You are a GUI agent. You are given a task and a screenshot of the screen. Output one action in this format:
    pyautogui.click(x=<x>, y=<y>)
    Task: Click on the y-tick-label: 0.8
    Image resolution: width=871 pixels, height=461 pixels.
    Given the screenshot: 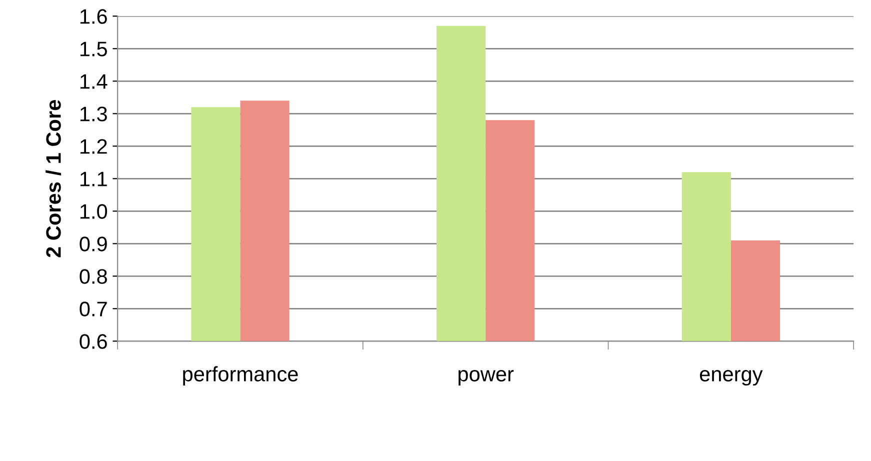 What is the action you would take?
    pyautogui.click(x=93, y=276)
    